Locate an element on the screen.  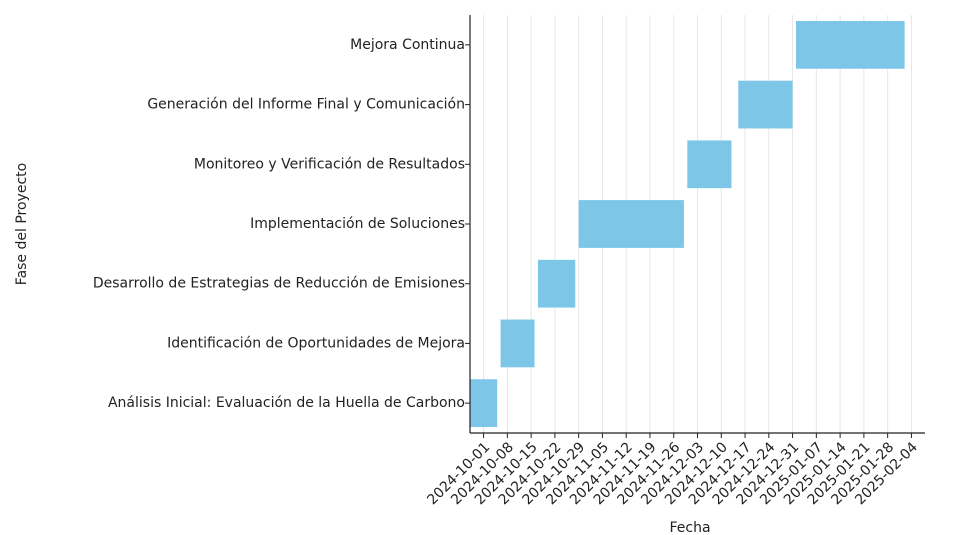
y-tick-label: Mejora Continua is located at coordinates (407, 45).